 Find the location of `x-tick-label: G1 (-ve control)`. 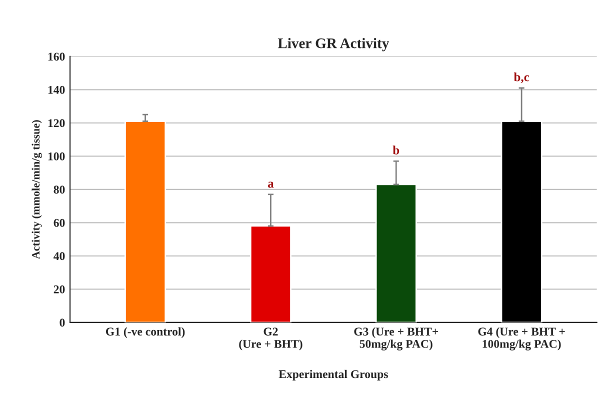

x-tick-label: G1 (-ve control) is located at coordinates (145, 332).